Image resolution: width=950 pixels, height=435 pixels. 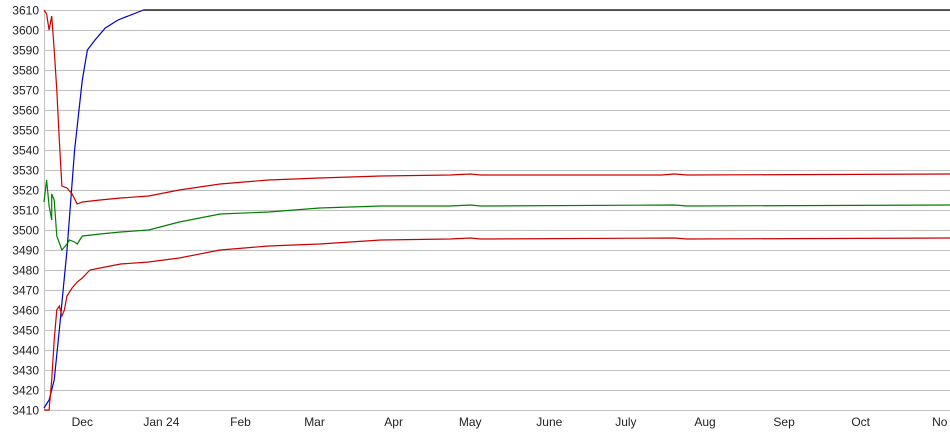 What do you see at coordinates (25, 191) in the screenshot?
I see `y-tick-label: 3520` at bounding box center [25, 191].